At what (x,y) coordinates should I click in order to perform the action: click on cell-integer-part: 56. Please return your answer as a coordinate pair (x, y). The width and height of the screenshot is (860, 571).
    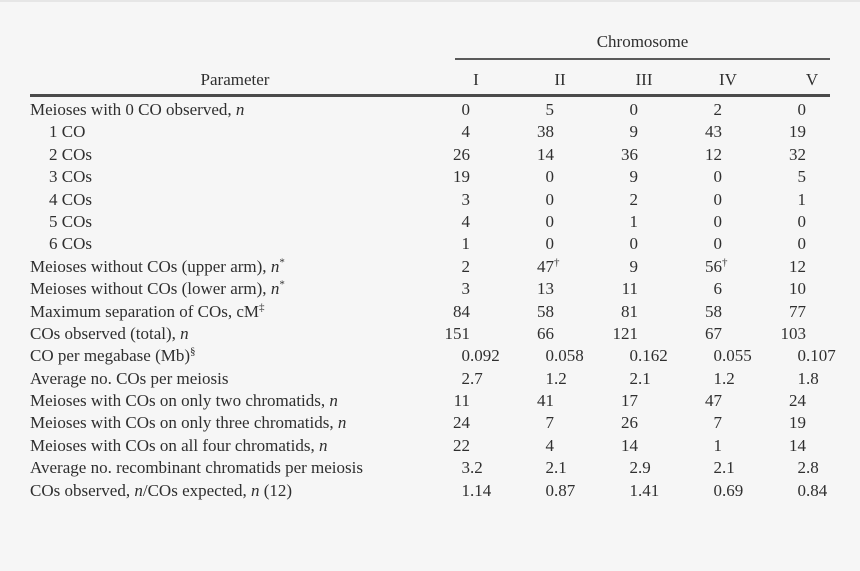
    Looking at the image, I should click on (713, 266).